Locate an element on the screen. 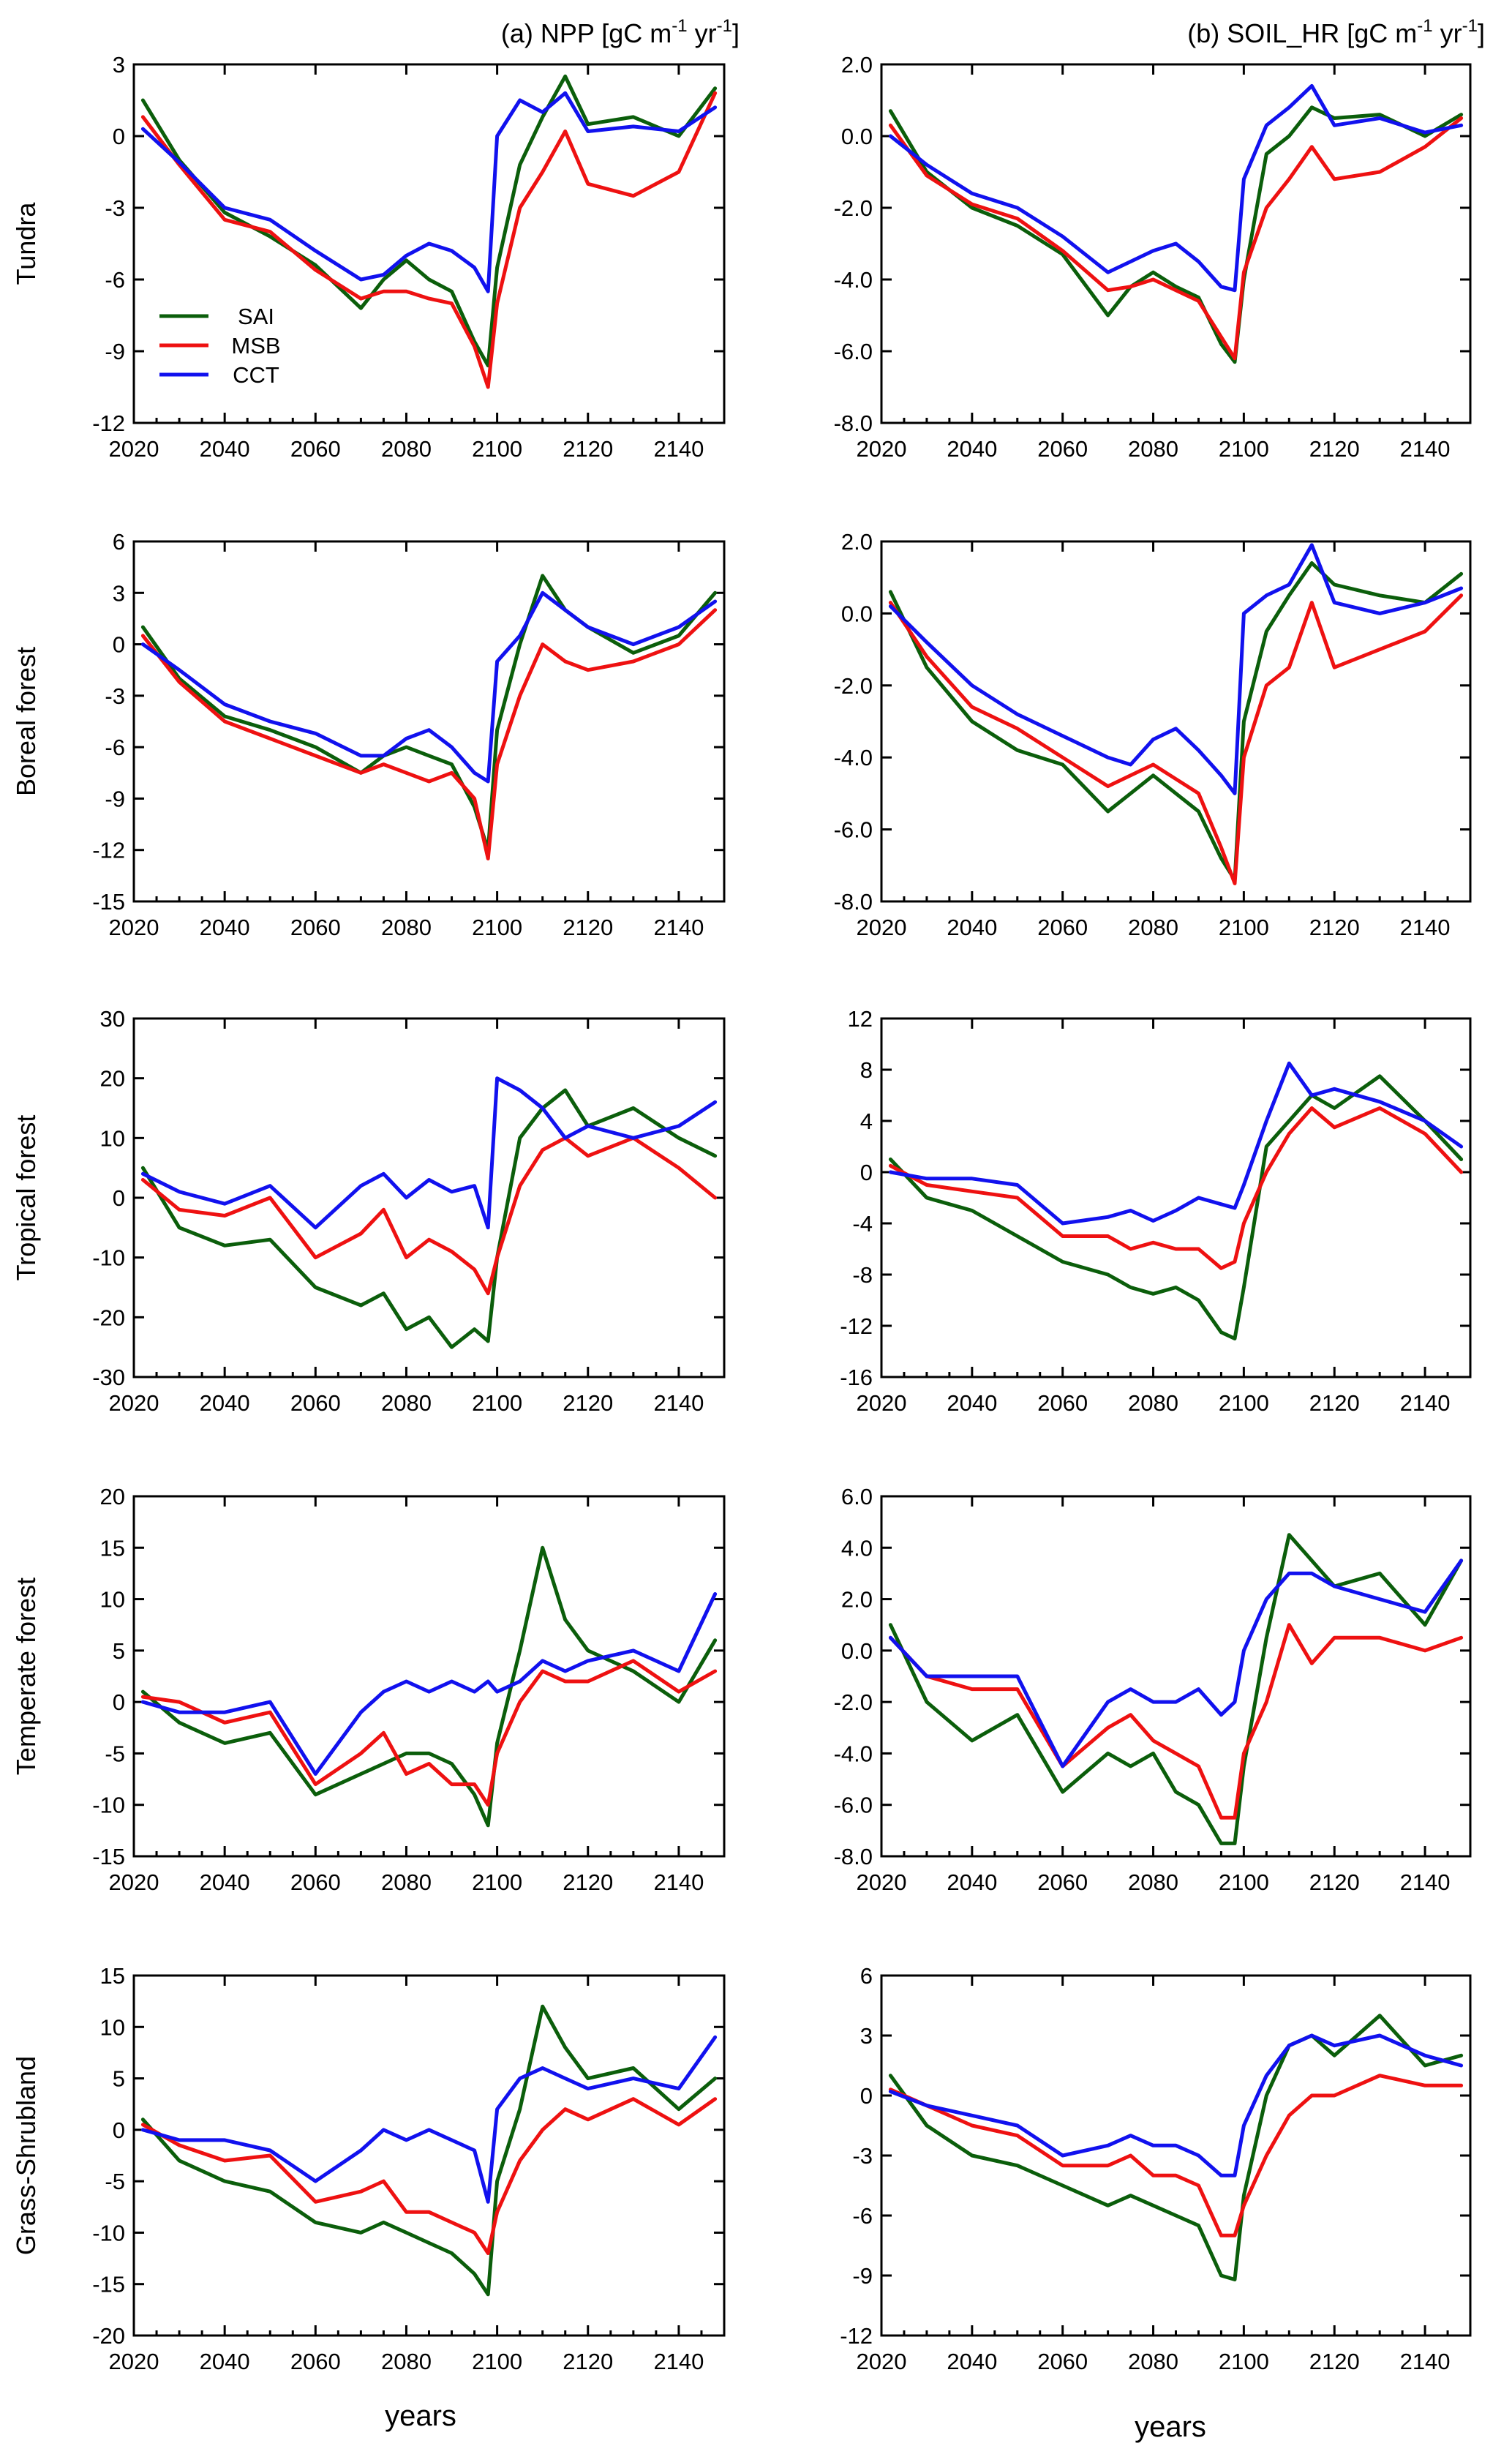 This screenshot has width=1512, height=2446. row-label: Tundra is located at coordinates (26, 243).